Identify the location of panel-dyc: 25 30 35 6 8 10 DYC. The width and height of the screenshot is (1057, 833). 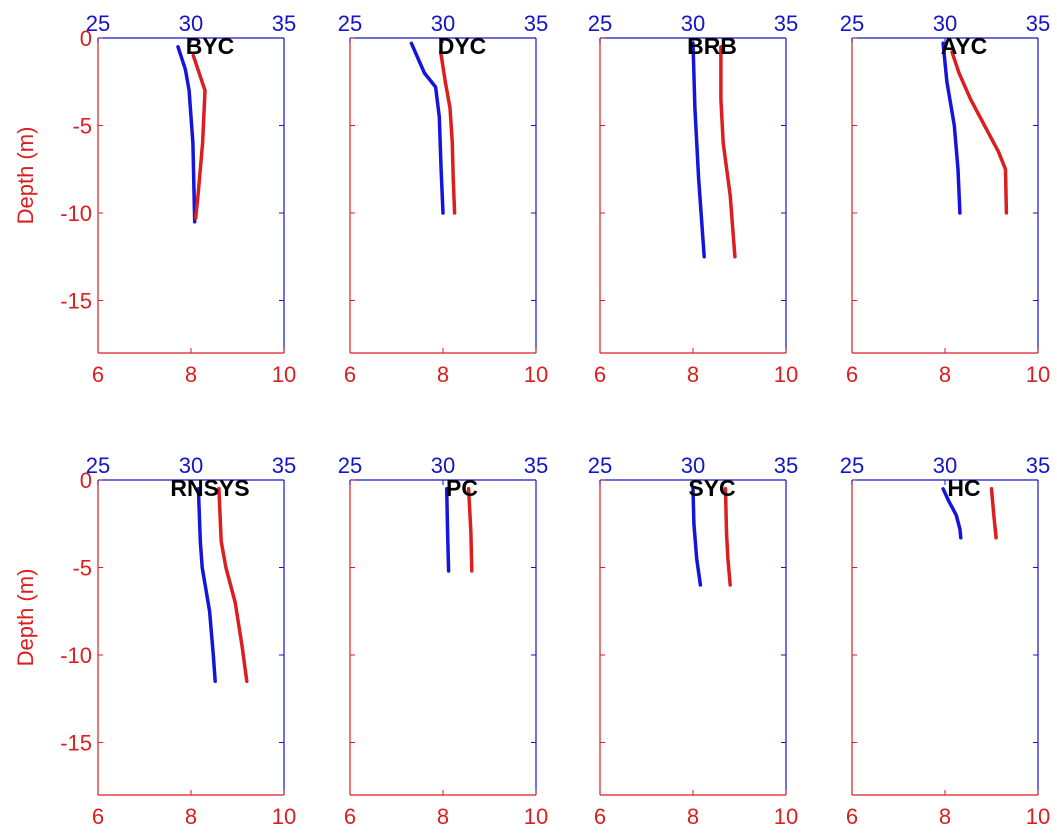
(443, 199).